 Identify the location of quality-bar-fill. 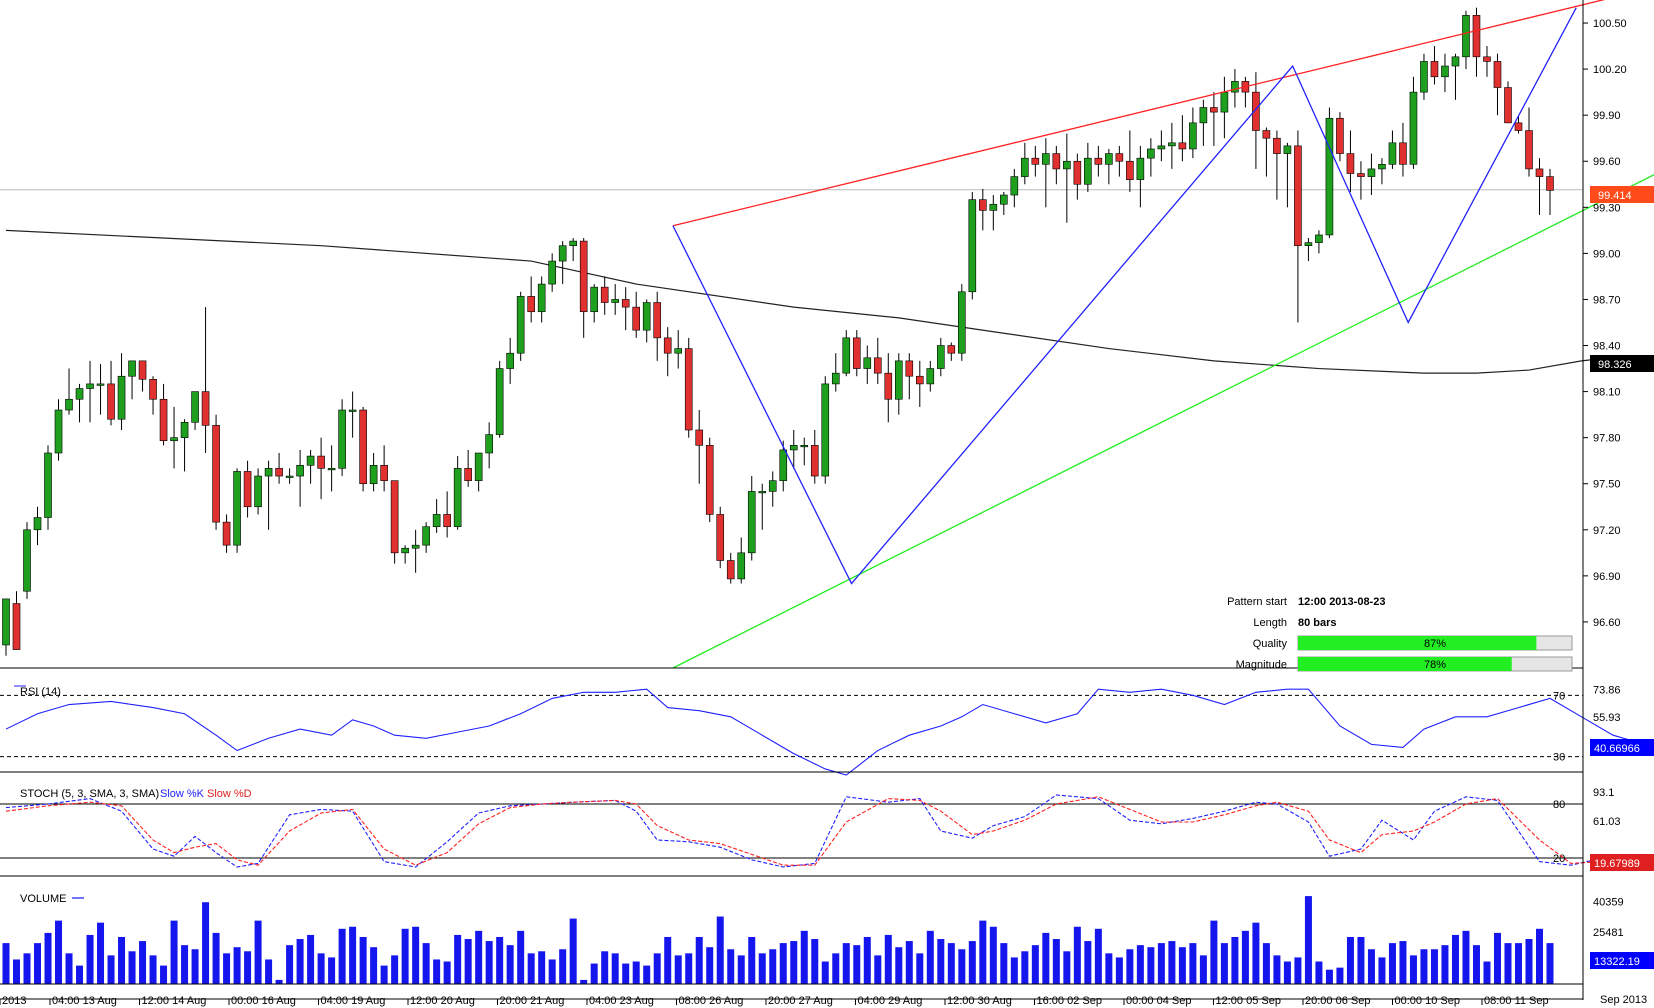
(1417, 643).